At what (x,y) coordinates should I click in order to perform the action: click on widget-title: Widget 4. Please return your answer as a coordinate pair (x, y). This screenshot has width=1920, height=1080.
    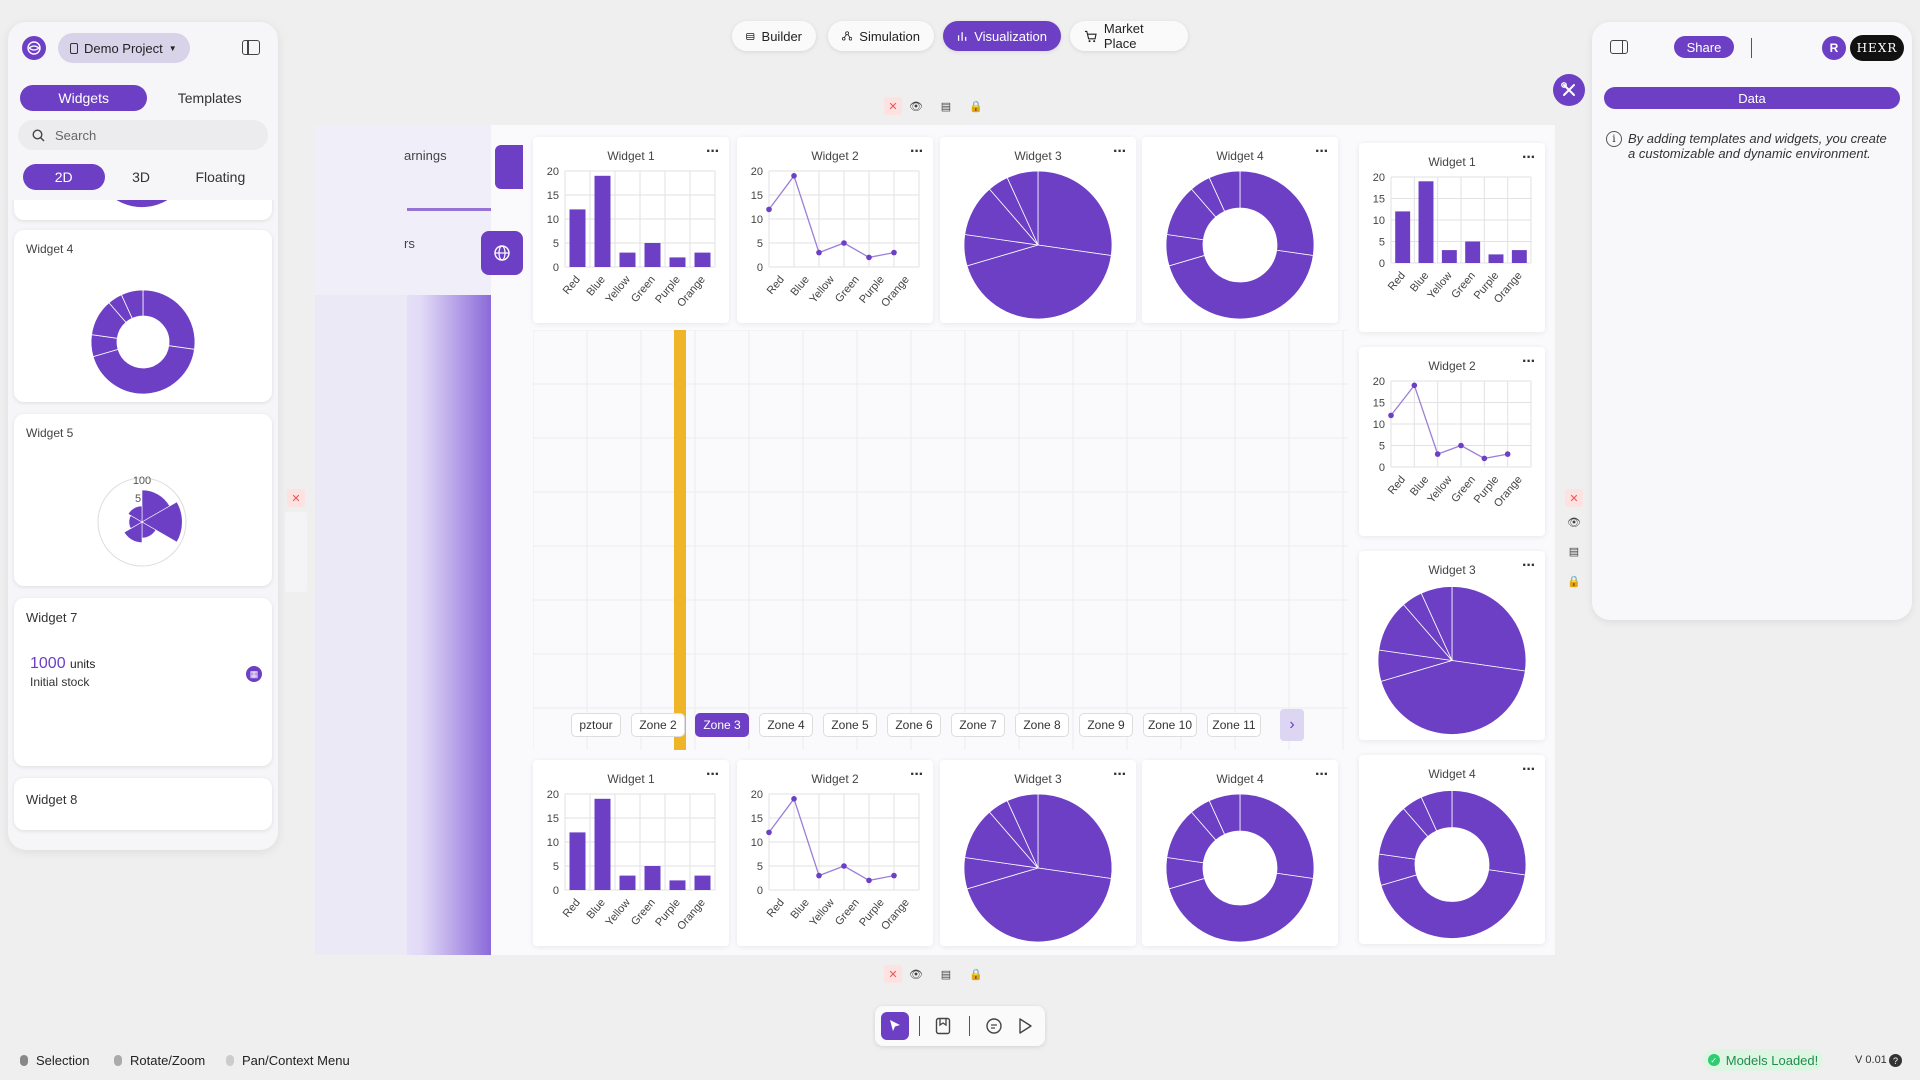
    Looking at the image, I should click on (1452, 774).